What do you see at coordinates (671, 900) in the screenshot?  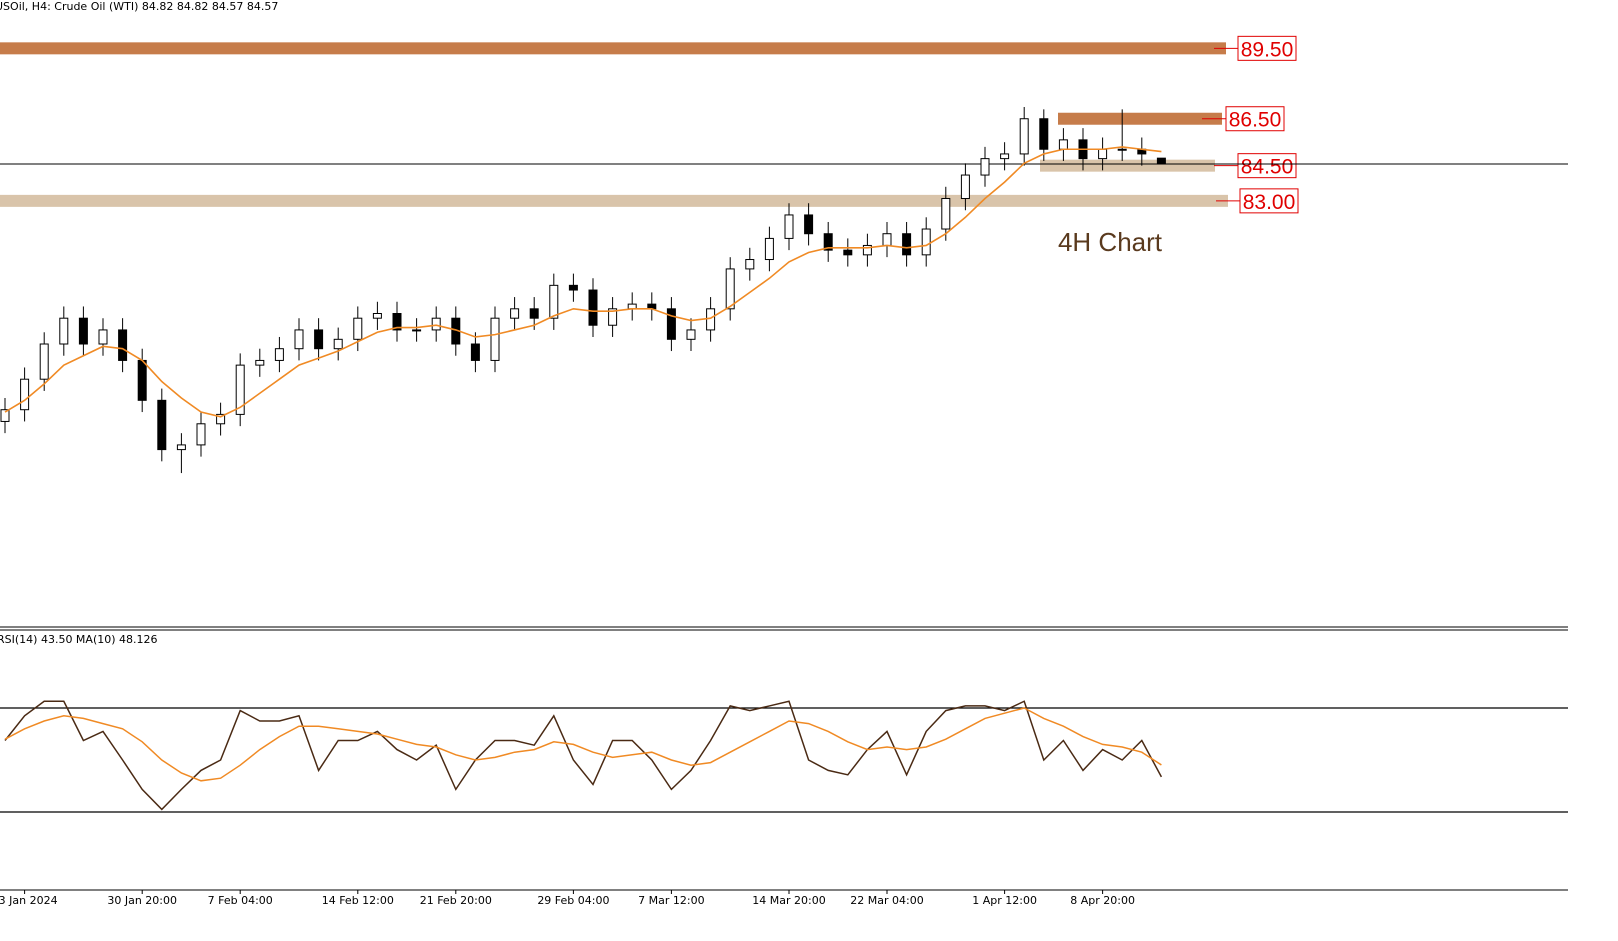 I see `x-tick-label: 7 Mar 12:00` at bounding box center [671, 900].